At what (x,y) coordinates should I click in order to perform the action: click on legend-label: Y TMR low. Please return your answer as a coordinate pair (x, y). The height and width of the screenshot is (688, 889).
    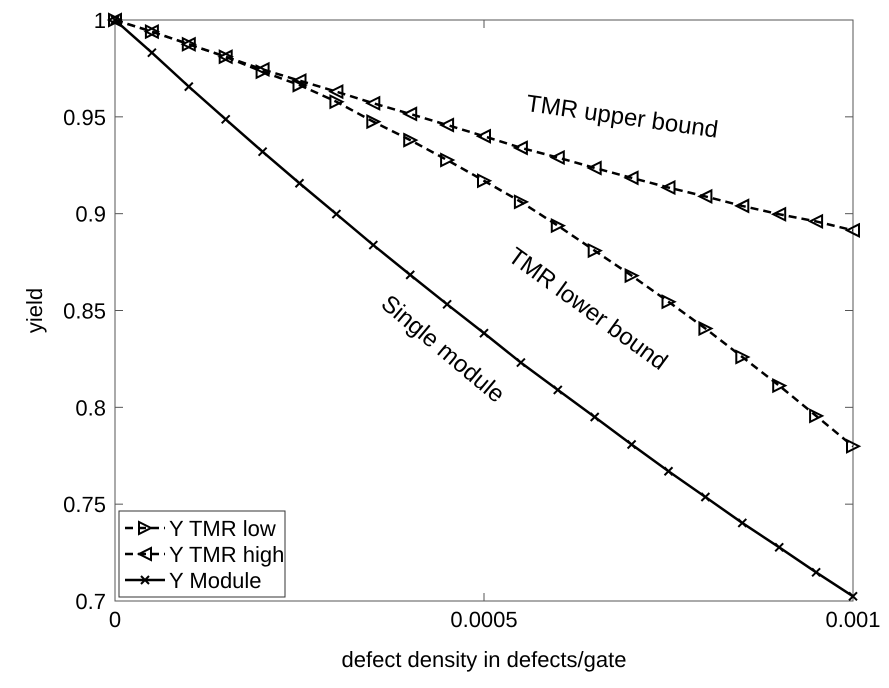
    Looking at the image, I should click on (222, 528).